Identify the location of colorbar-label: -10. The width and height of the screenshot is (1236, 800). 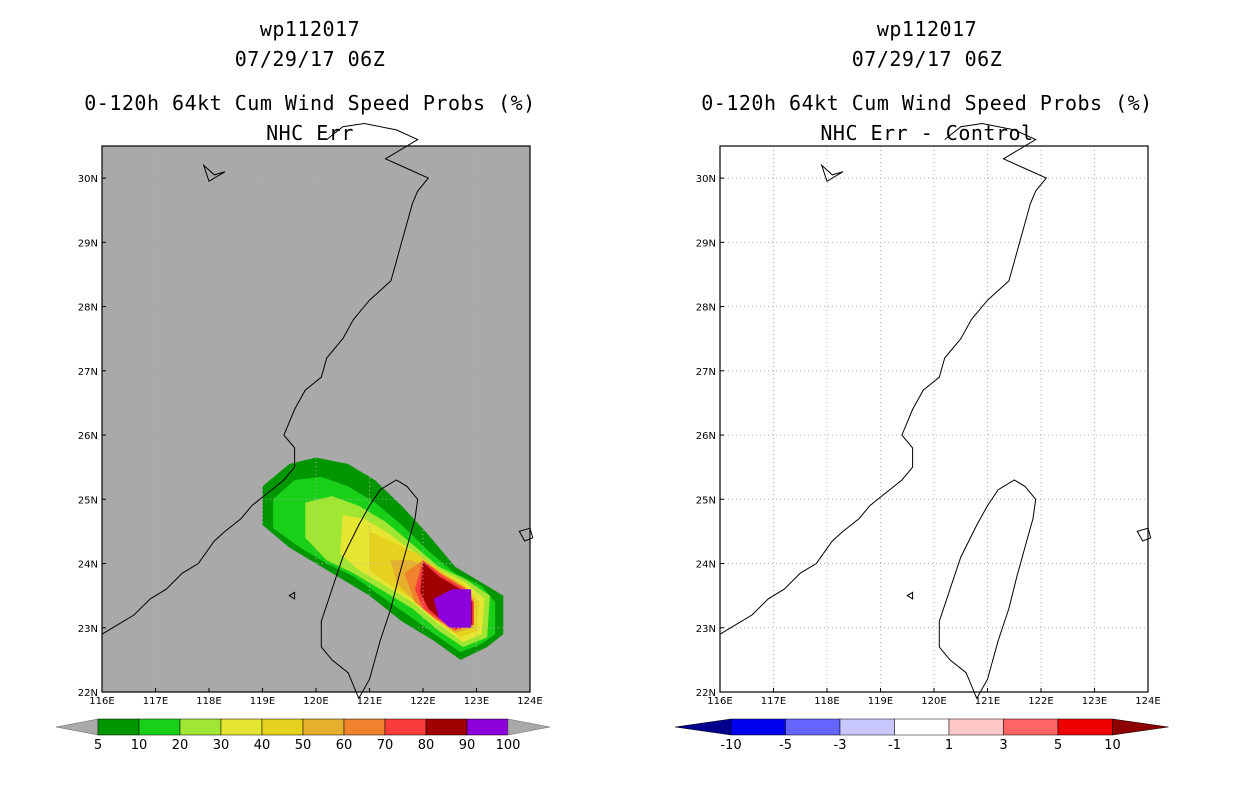
(730, 745).